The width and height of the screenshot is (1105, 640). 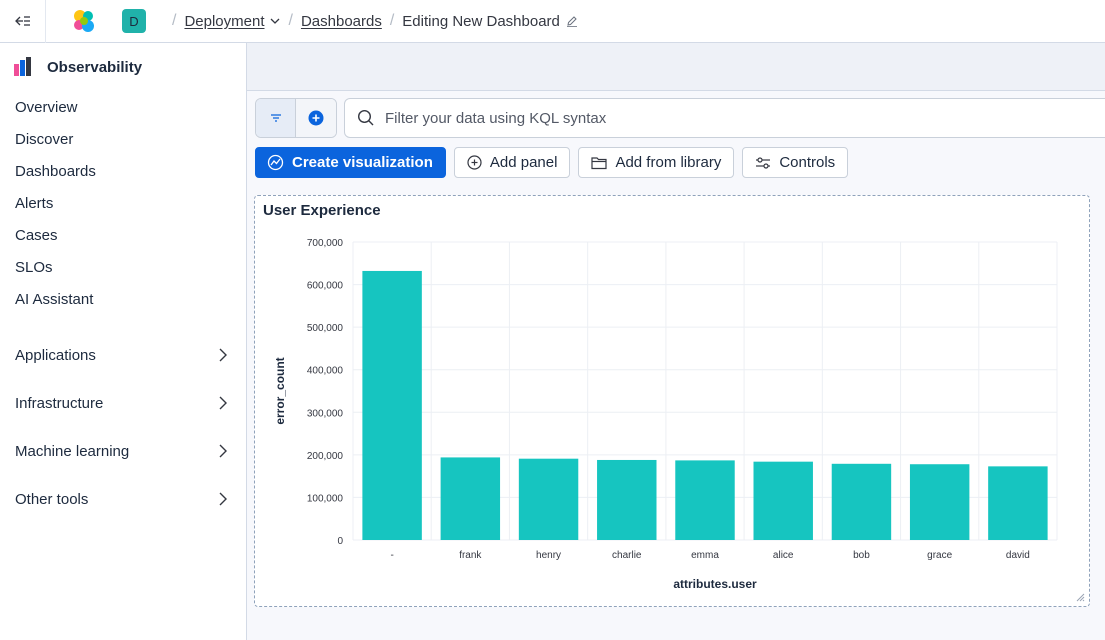 What do you see at coordinates (861, 501) in the screenshot?
I see `bar-bob` at bounding box center [861, 501].